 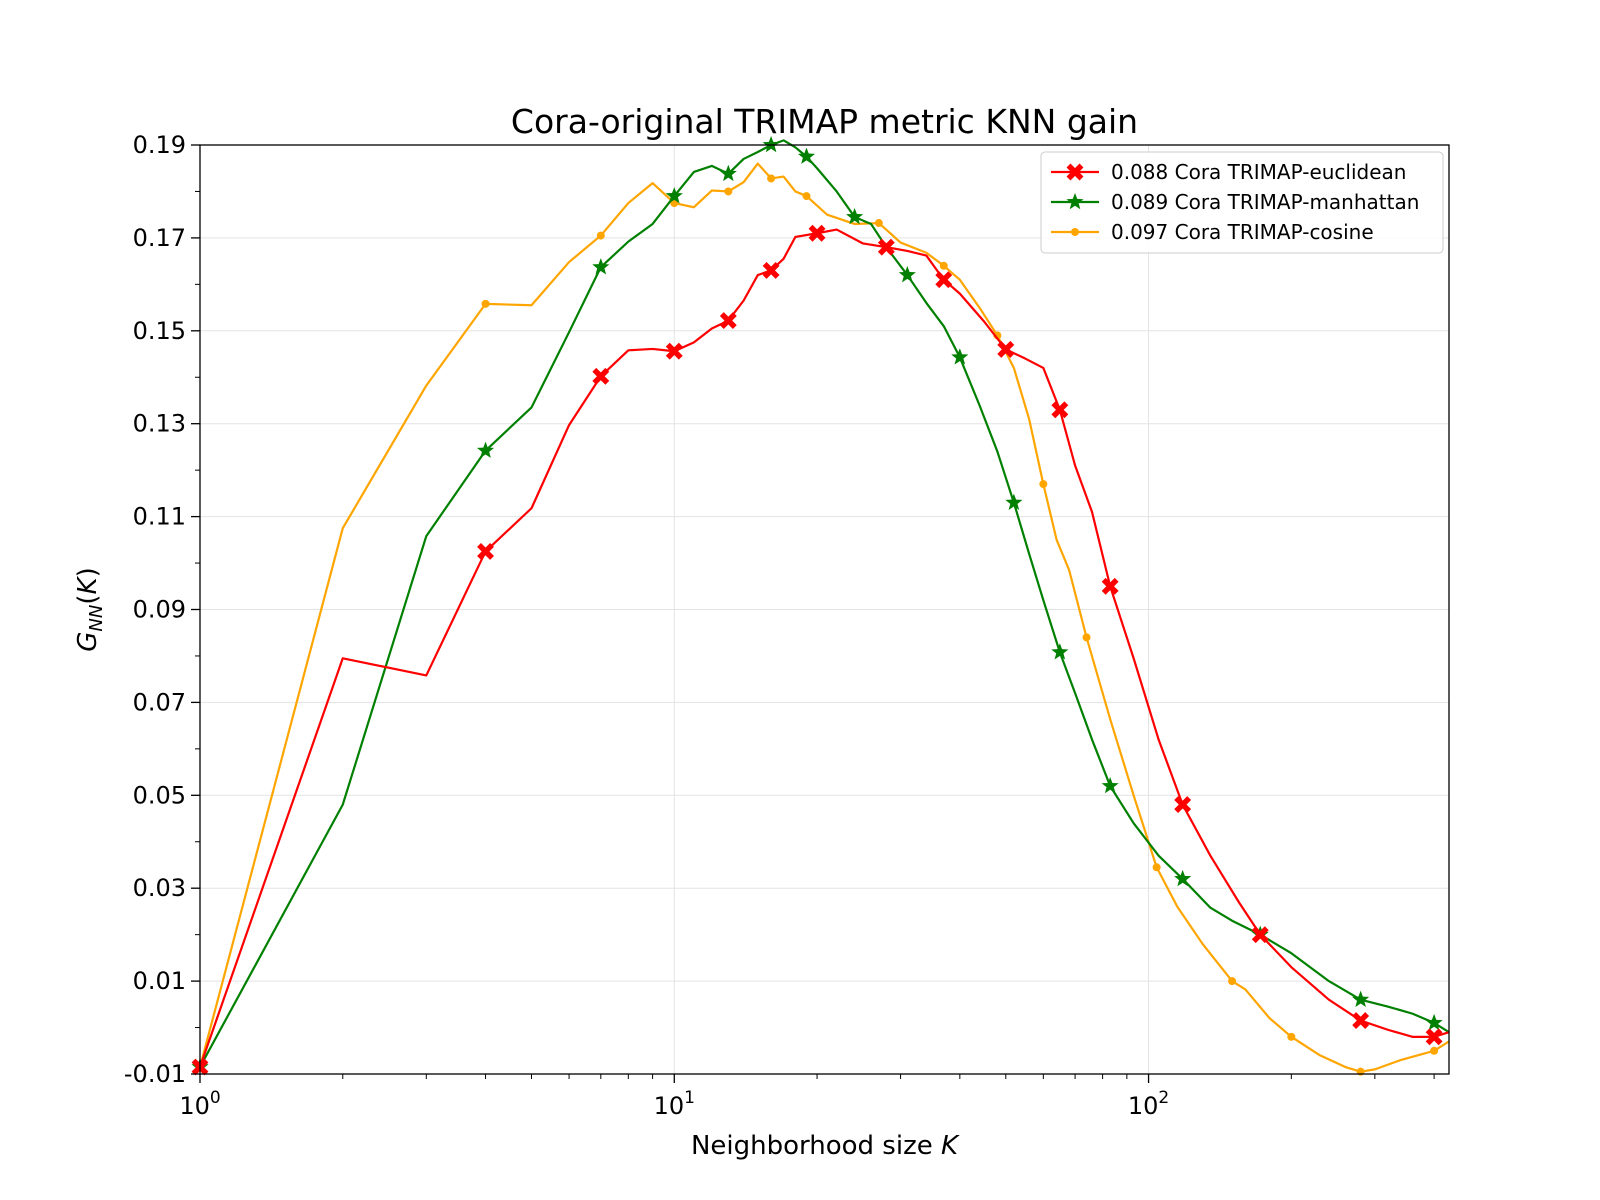 I want to click on y-tick-label: 0.05, so click(x=159, y=795).